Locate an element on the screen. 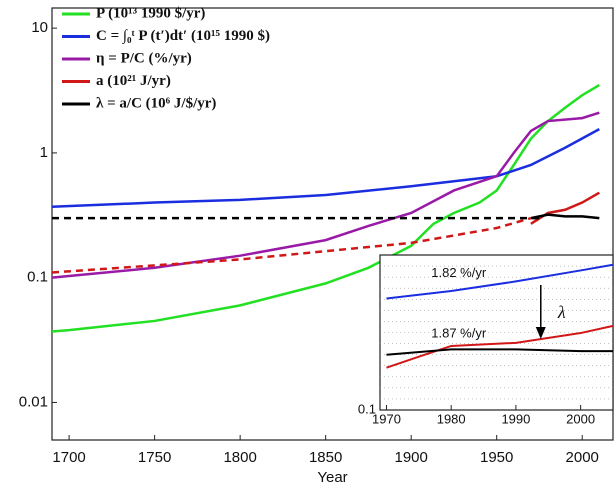 The height and width of the screenshot is (488, 615). legend-label: a (10²¹ J/yr) is located at coordinates (133, 81).